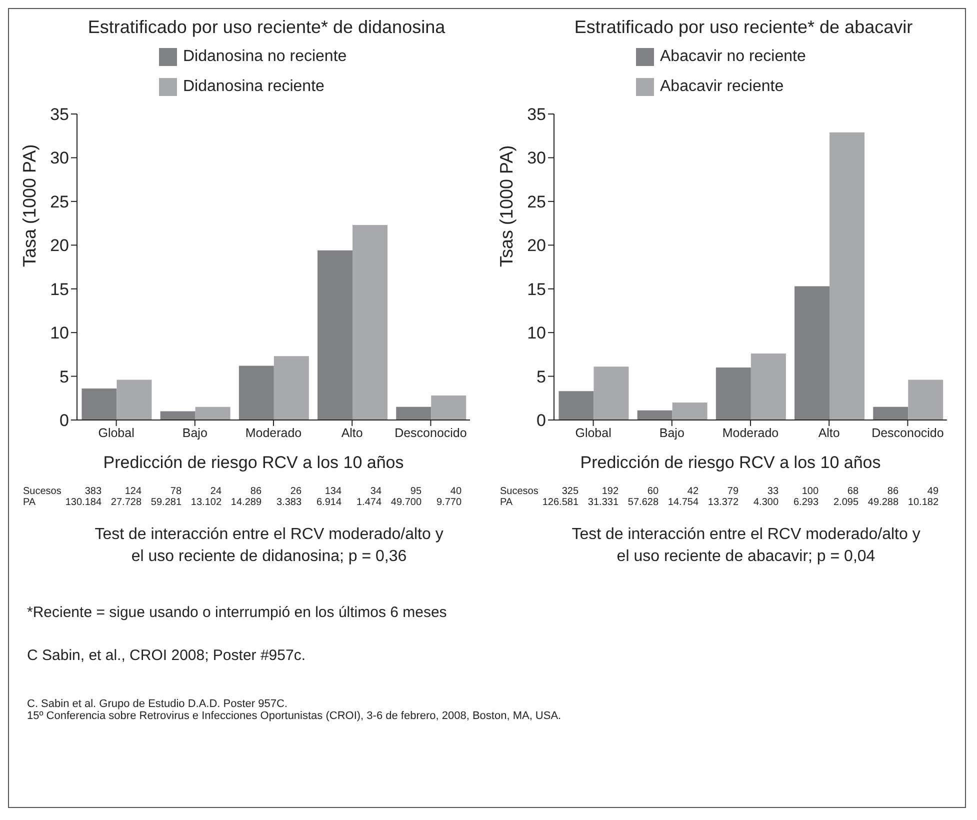 The image size is (977, 820). What do you see at coordinates (722, 87) in the screenshot?
I see `legend-label: Abacavir reciente` at bounding box center [722, 87].